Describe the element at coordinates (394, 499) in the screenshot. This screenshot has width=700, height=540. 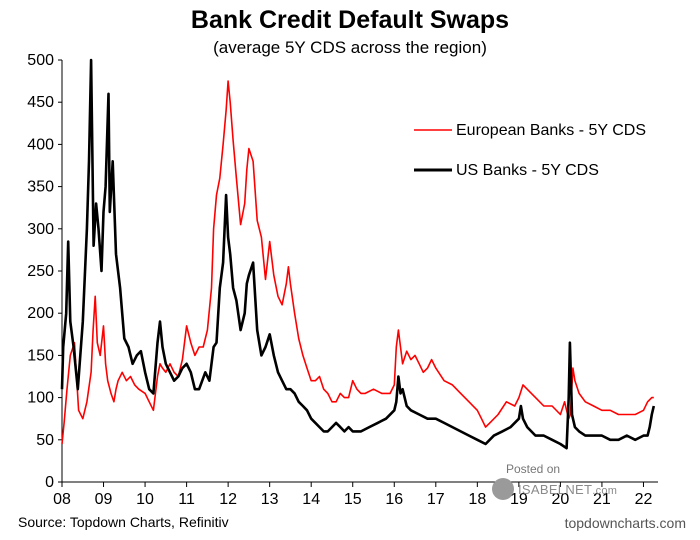
I see `x-tick-label: 16` at that location.